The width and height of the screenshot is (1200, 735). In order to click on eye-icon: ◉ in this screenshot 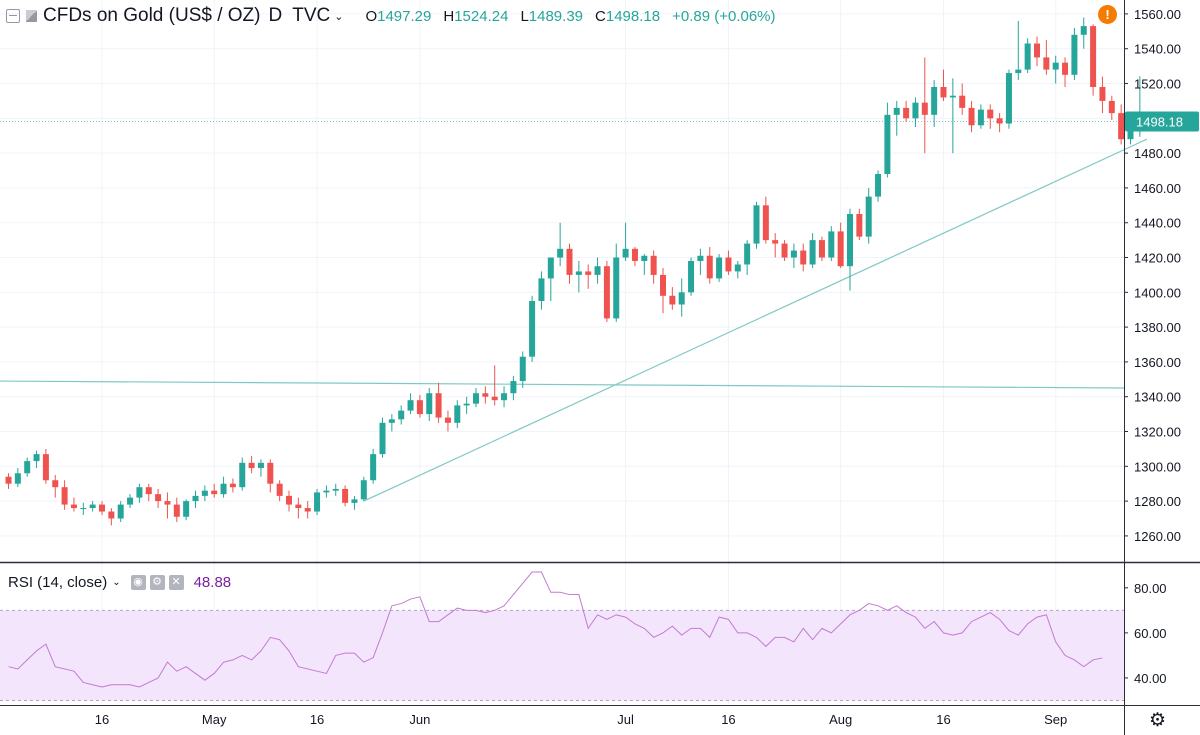, I will do `click(138, 582)`.